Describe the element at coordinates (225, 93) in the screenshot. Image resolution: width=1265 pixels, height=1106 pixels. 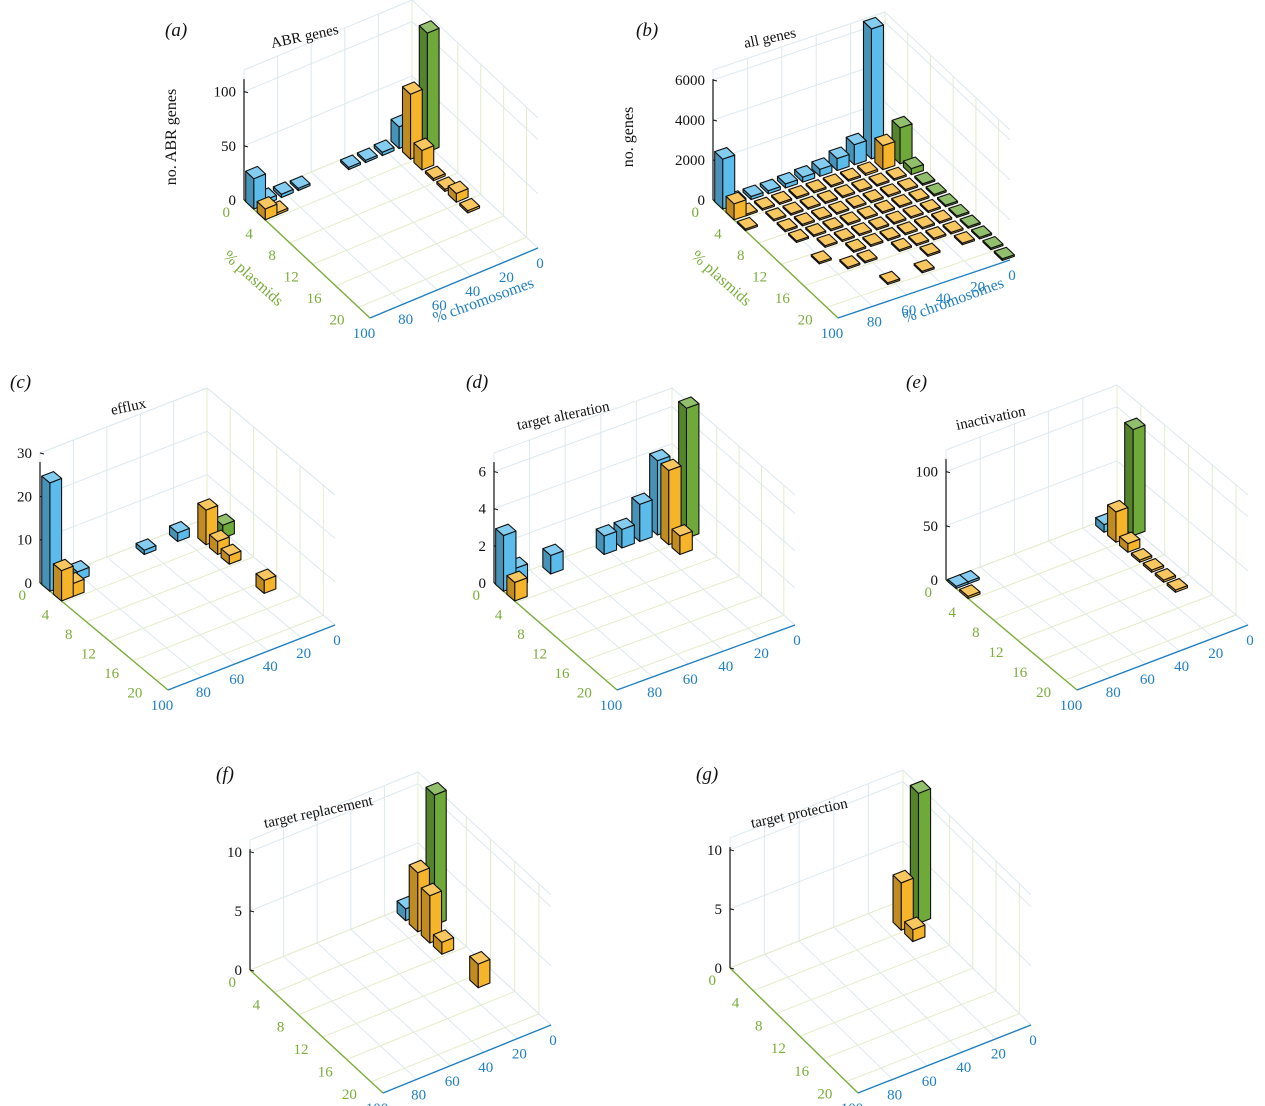
I see `z-tick-label: 100` at that location.